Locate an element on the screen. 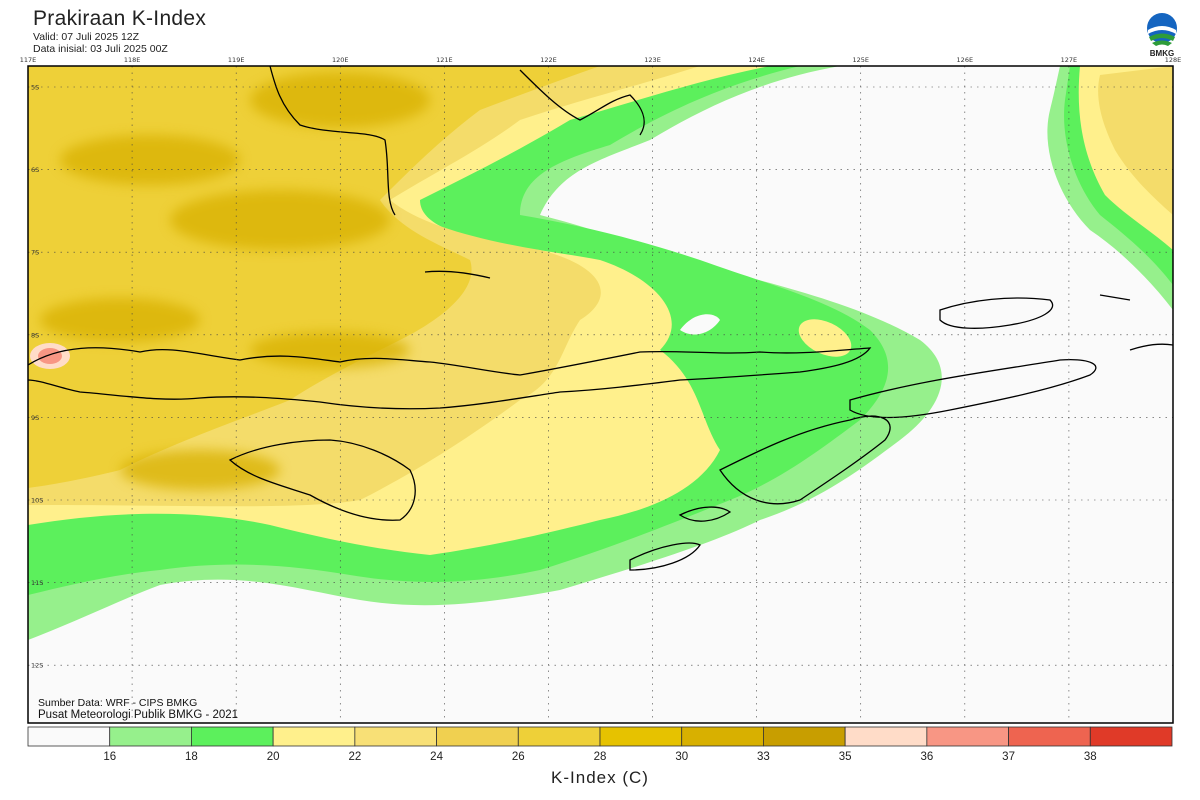  colorbar-label: 33 is located at coordinates (763, 757).